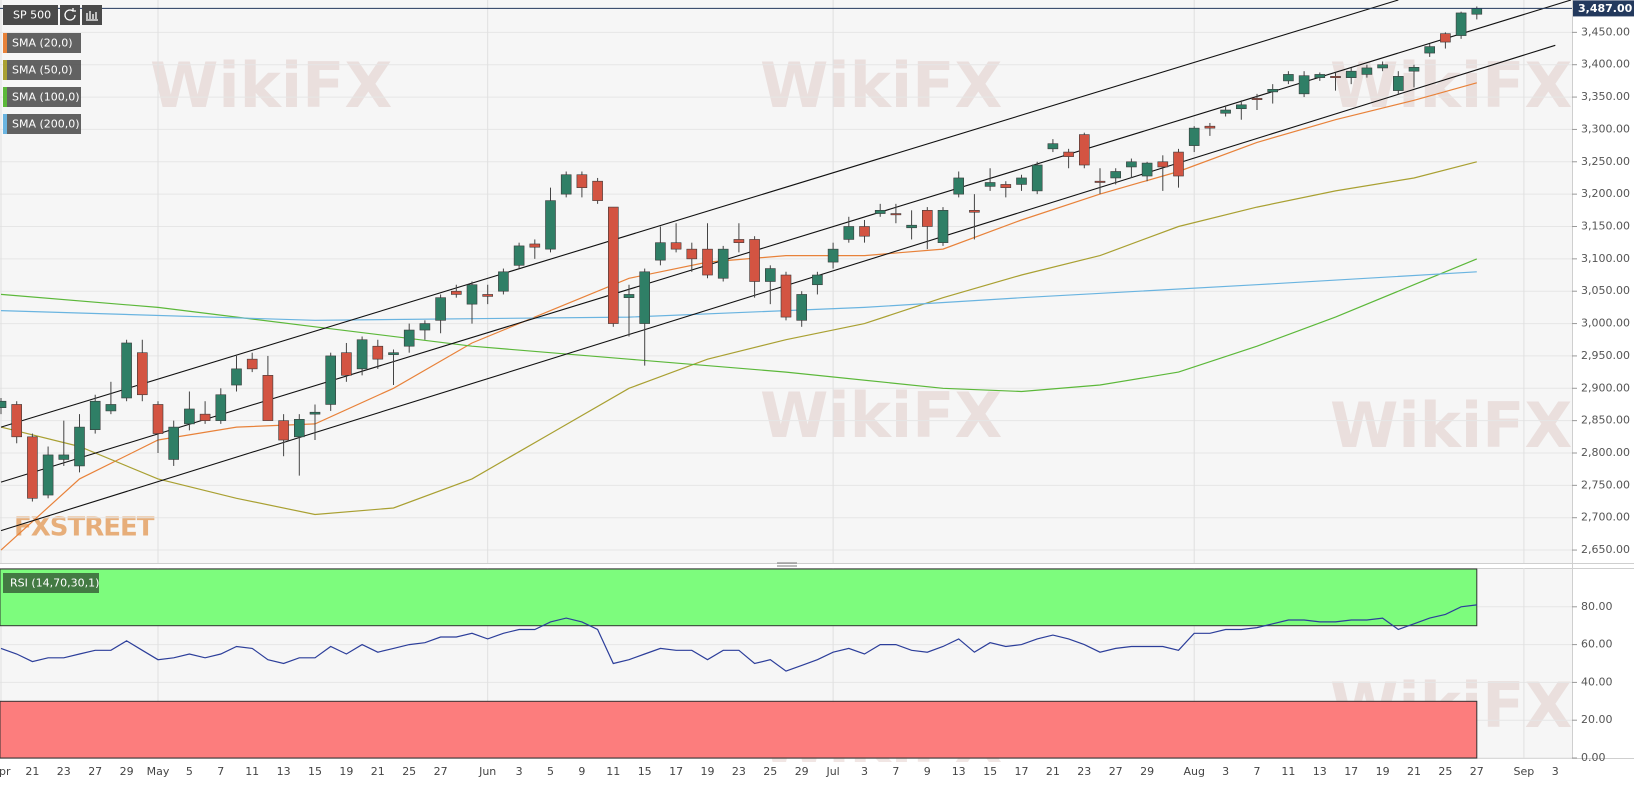 The width and height of the screenshot is (1634, 785). What do you see at coordinates (1383, 771) in the screenshot?
I see `x-tick-label: 19` at bounding box center [1383, 771].